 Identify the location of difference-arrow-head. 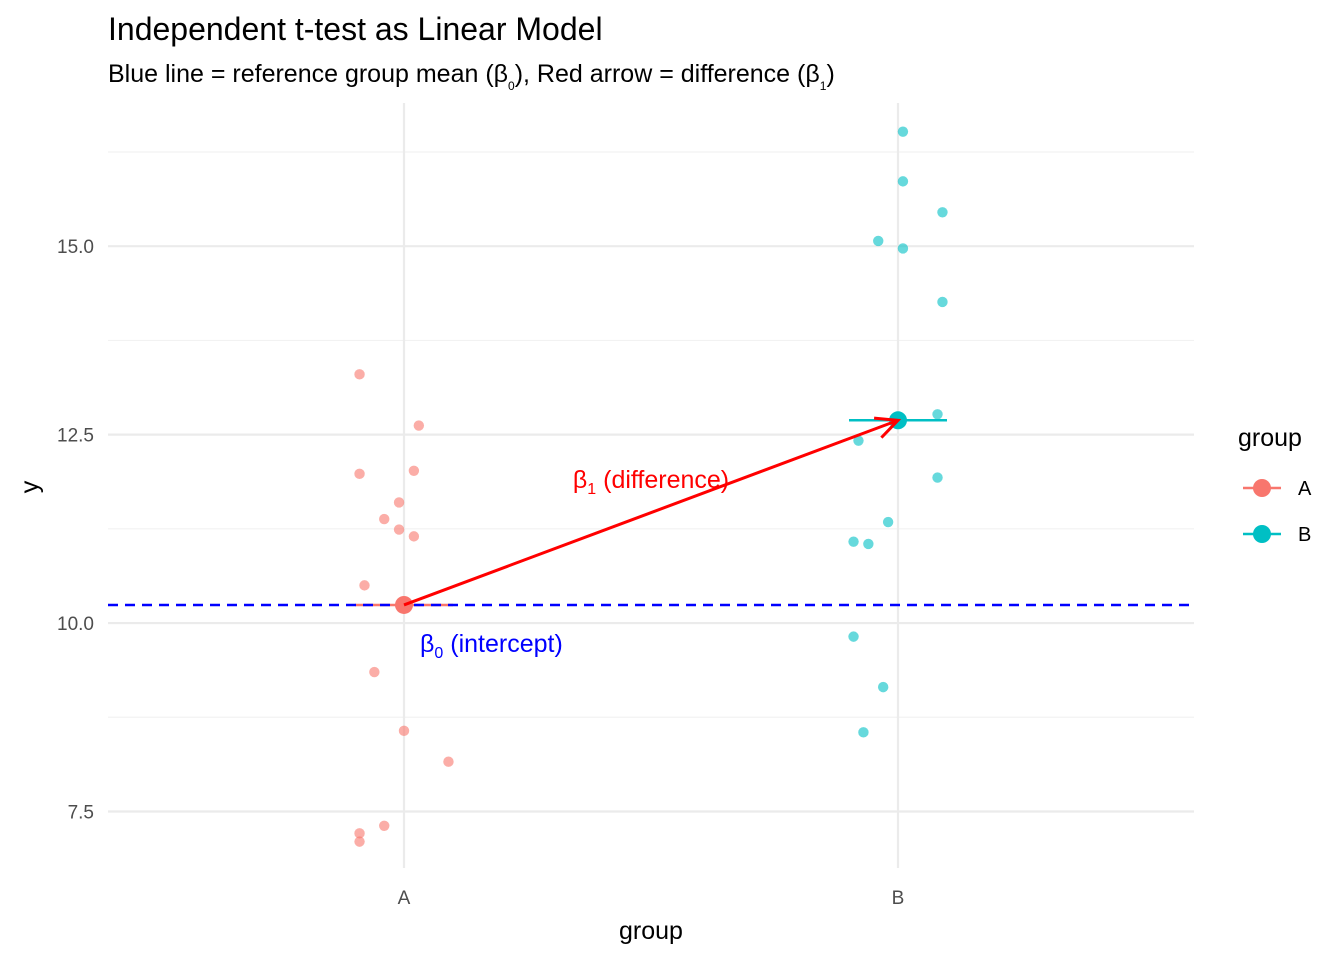
(887, 427).